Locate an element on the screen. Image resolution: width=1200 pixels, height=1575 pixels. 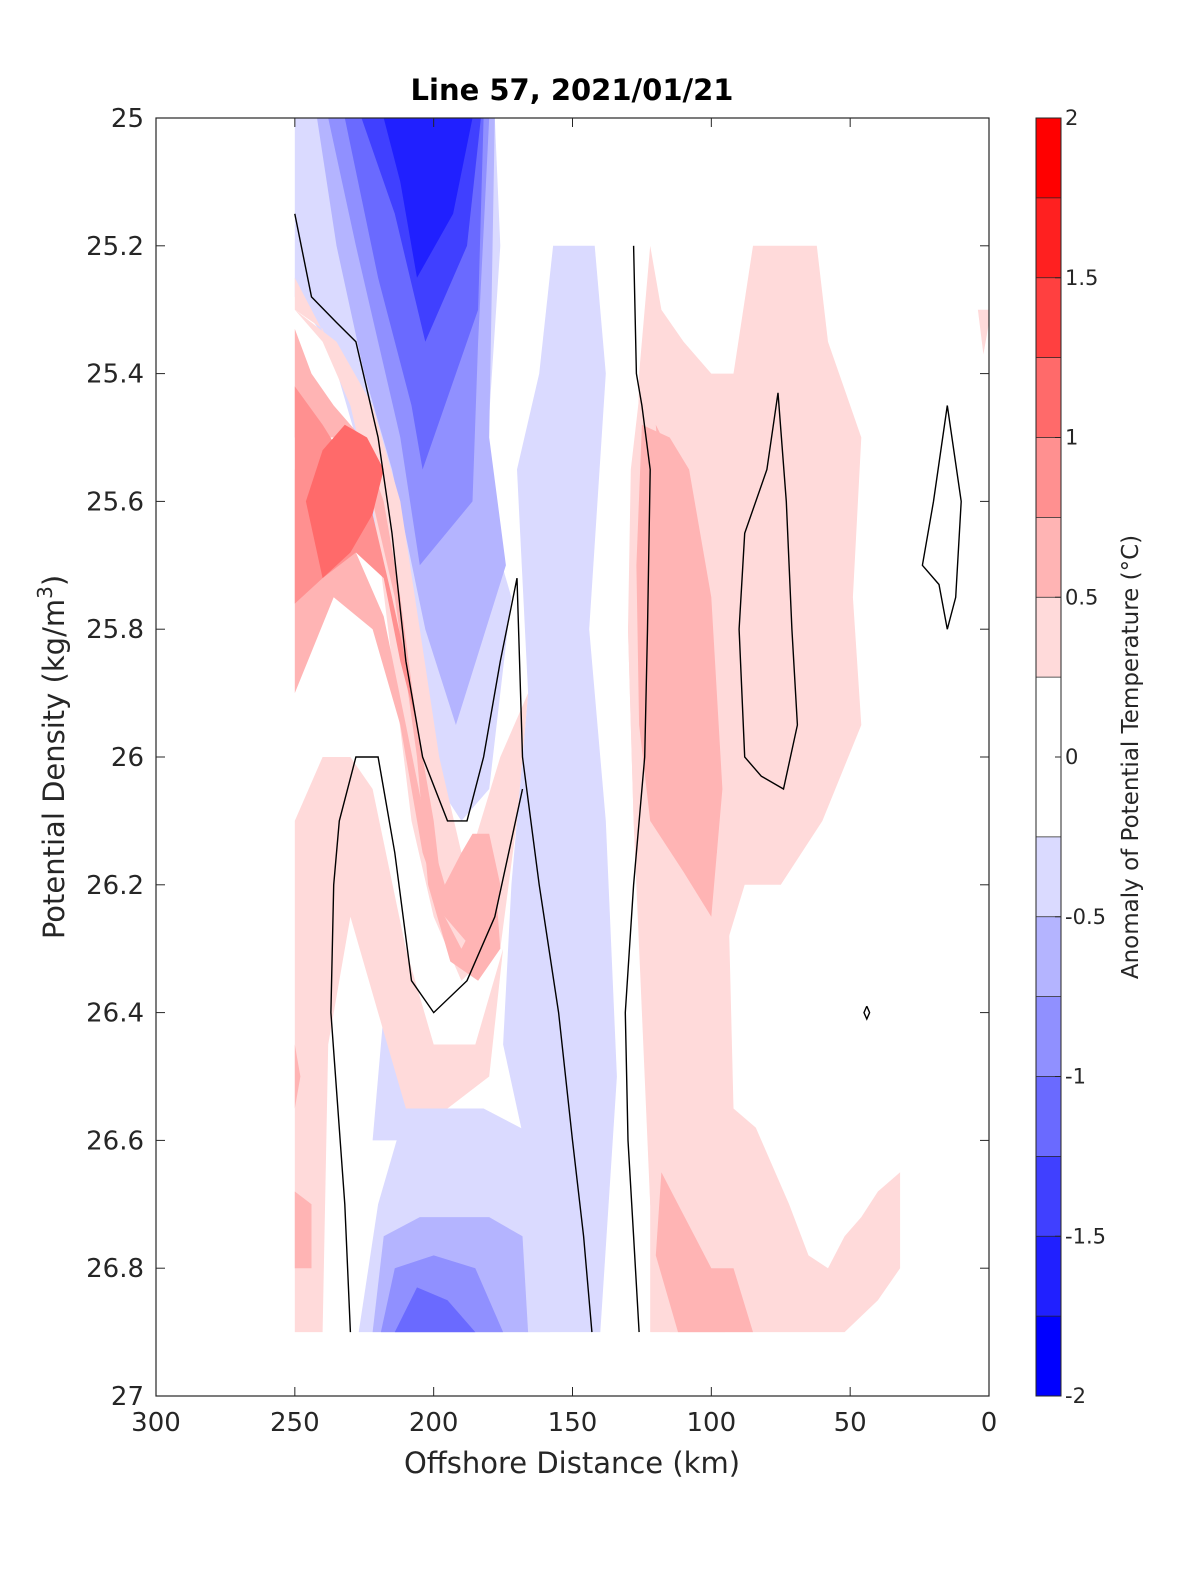
colorbar is located at coordinates (1048, 757).